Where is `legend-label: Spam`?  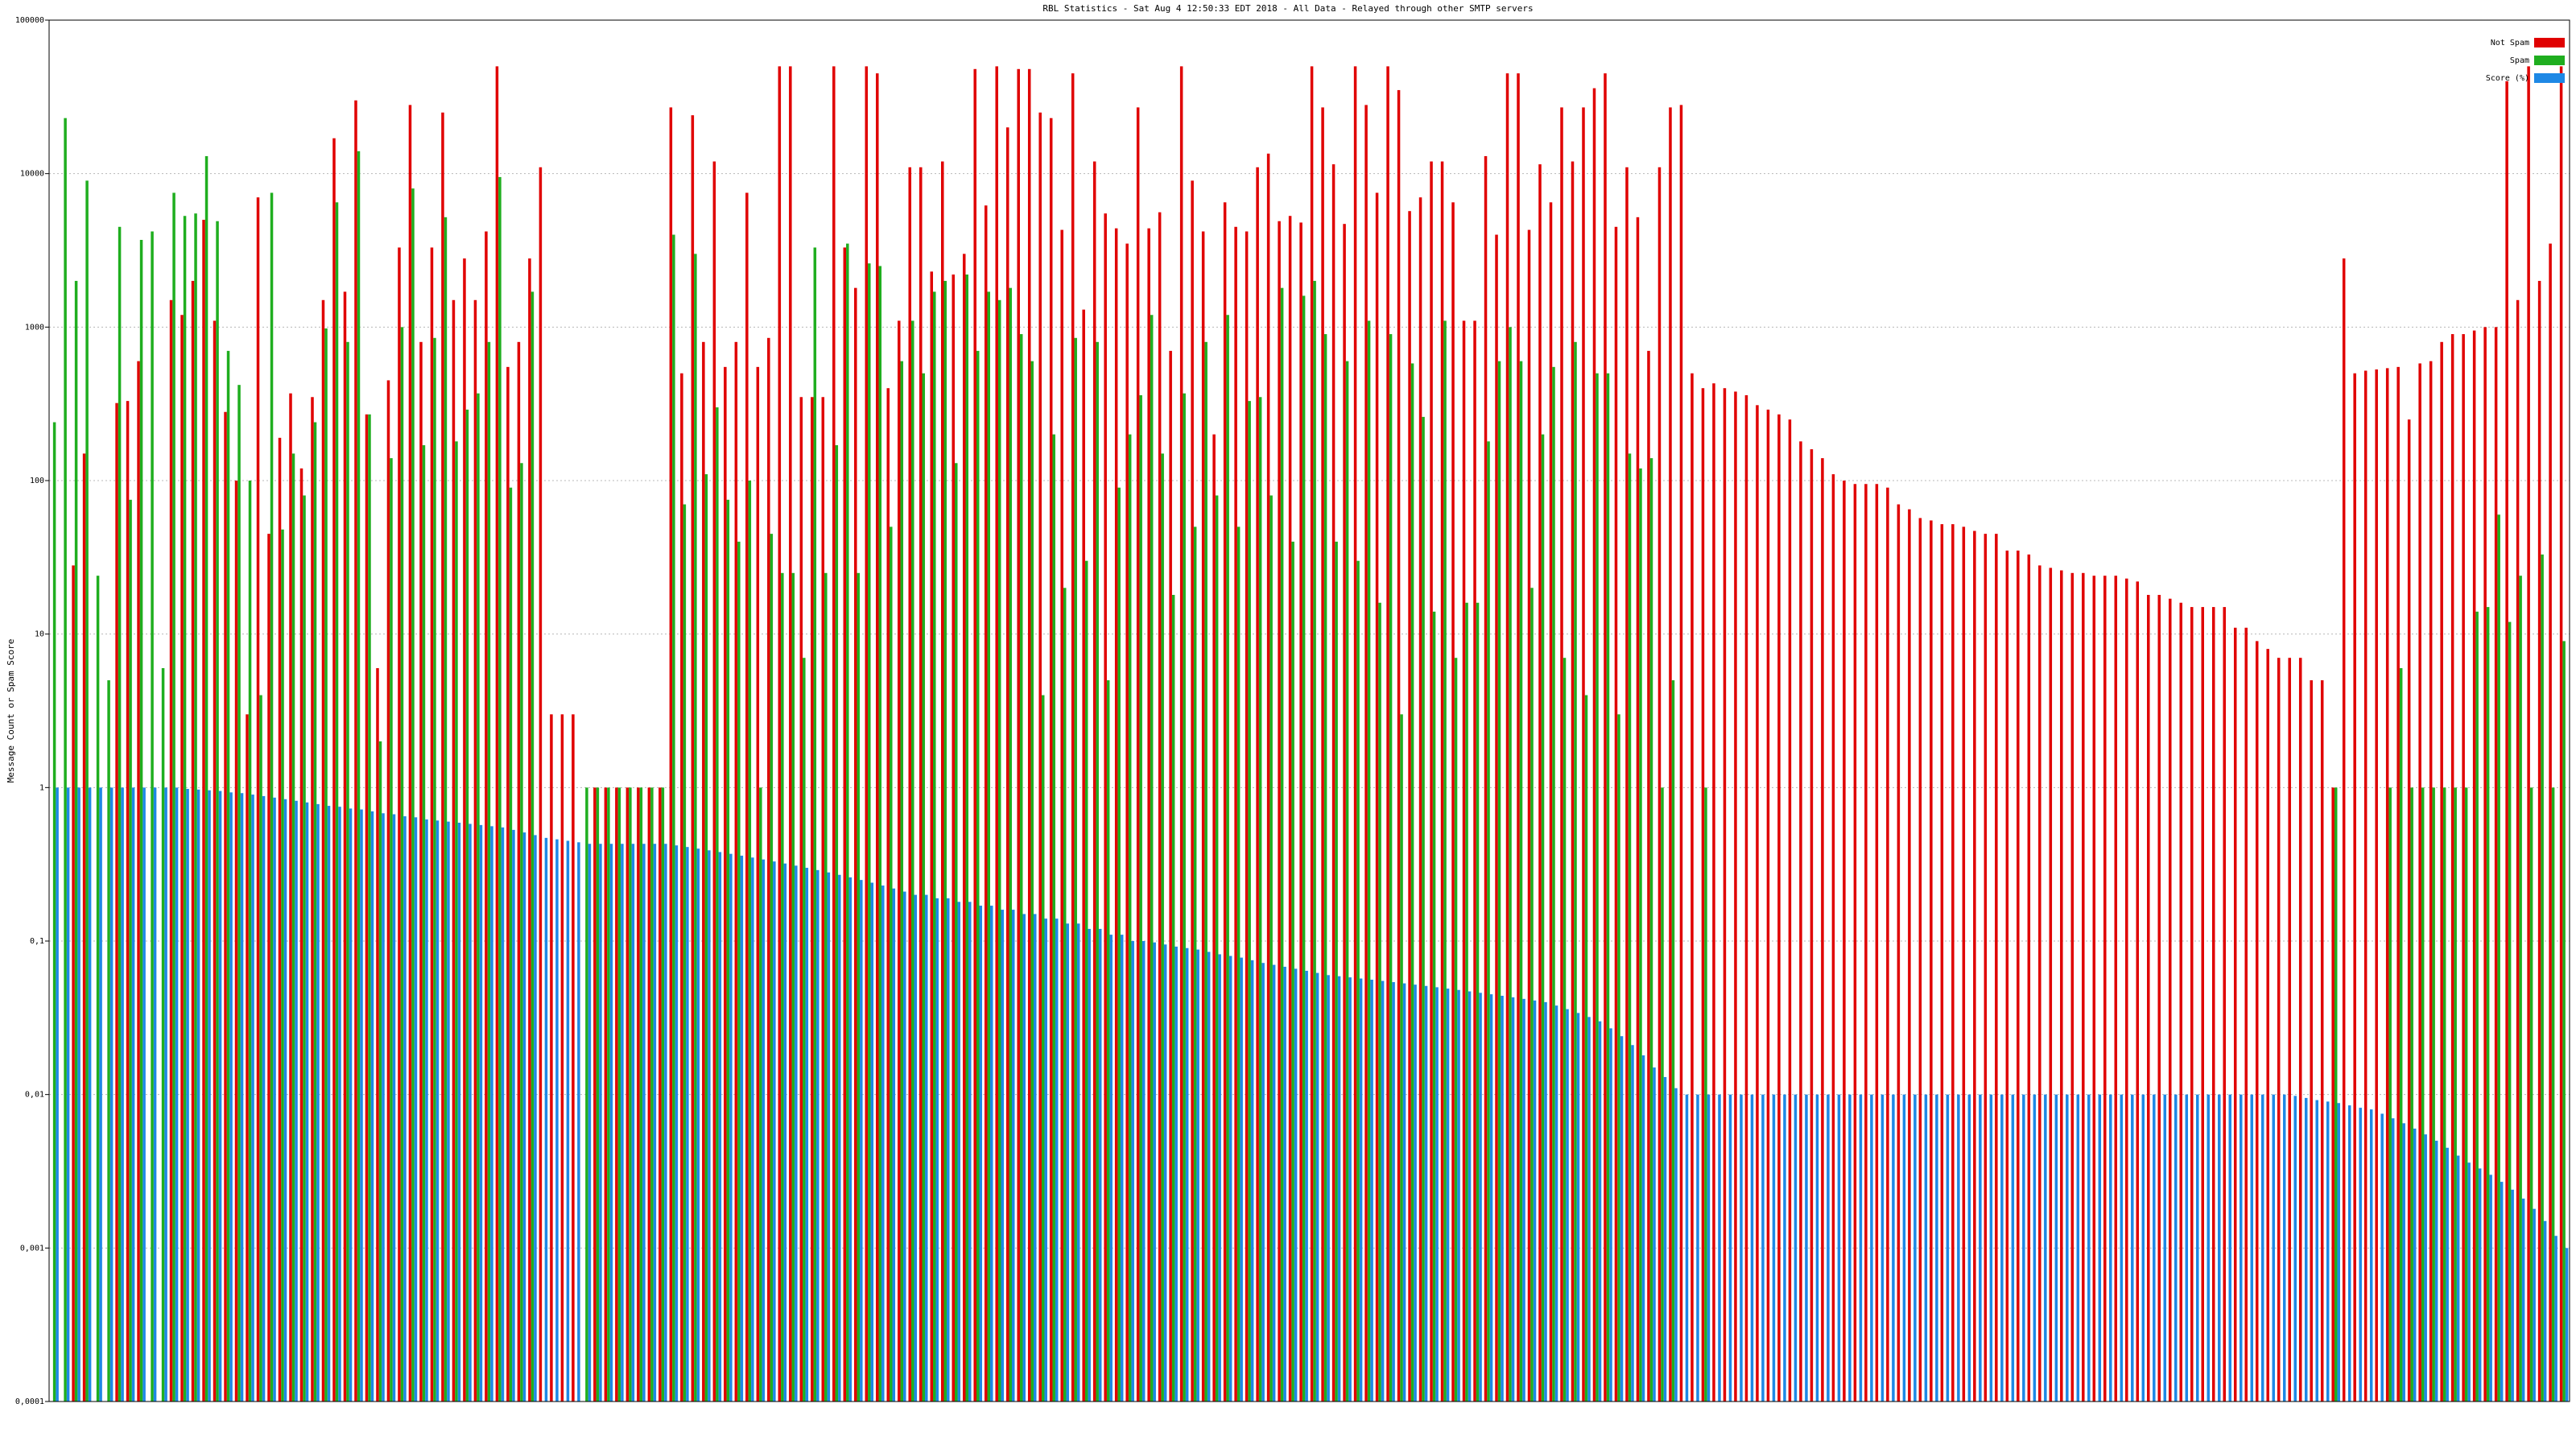 legend-label: Spam is located at coordinates (2519, 60).